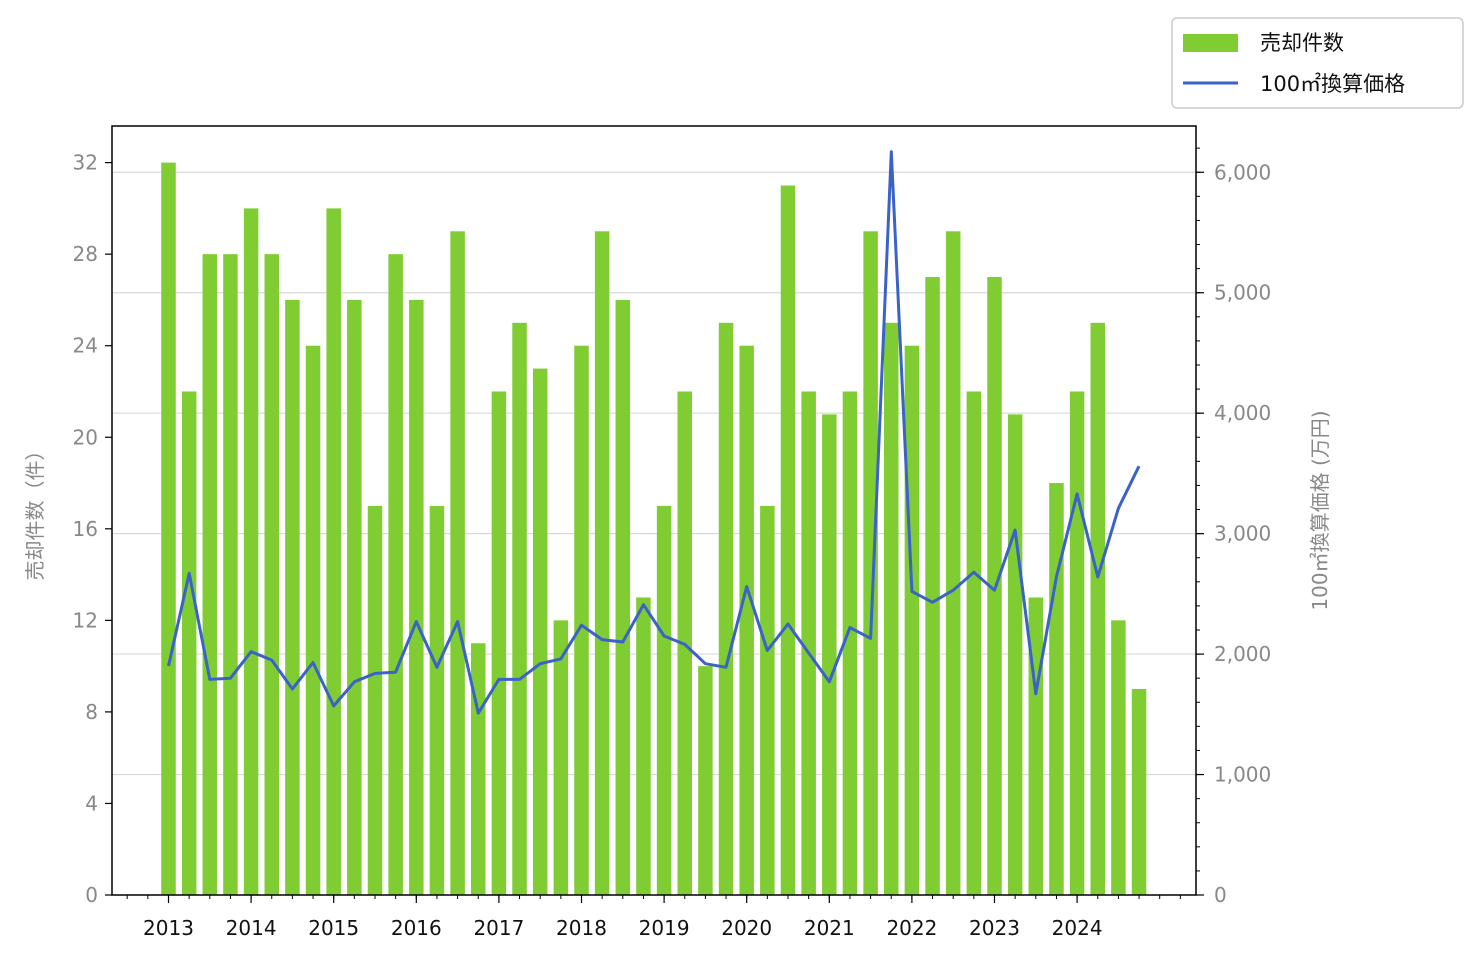  I want to click on x-tick-label: 2024, so click(1077, 928).